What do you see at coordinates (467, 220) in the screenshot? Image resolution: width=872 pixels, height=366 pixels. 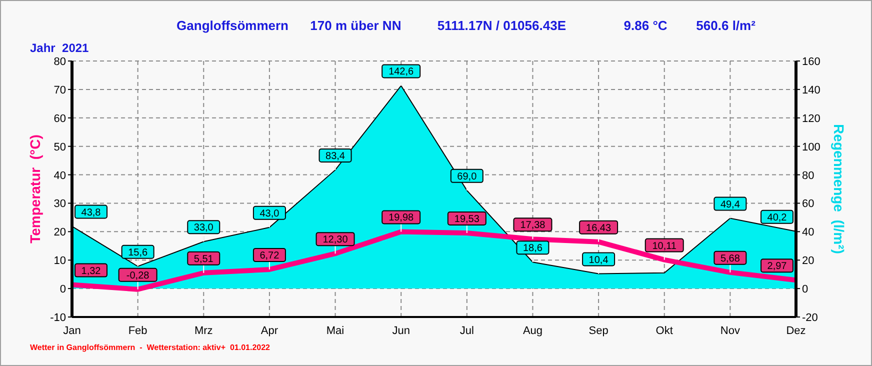 I see `data-label: 19,53` at bounding box center [467, 220].